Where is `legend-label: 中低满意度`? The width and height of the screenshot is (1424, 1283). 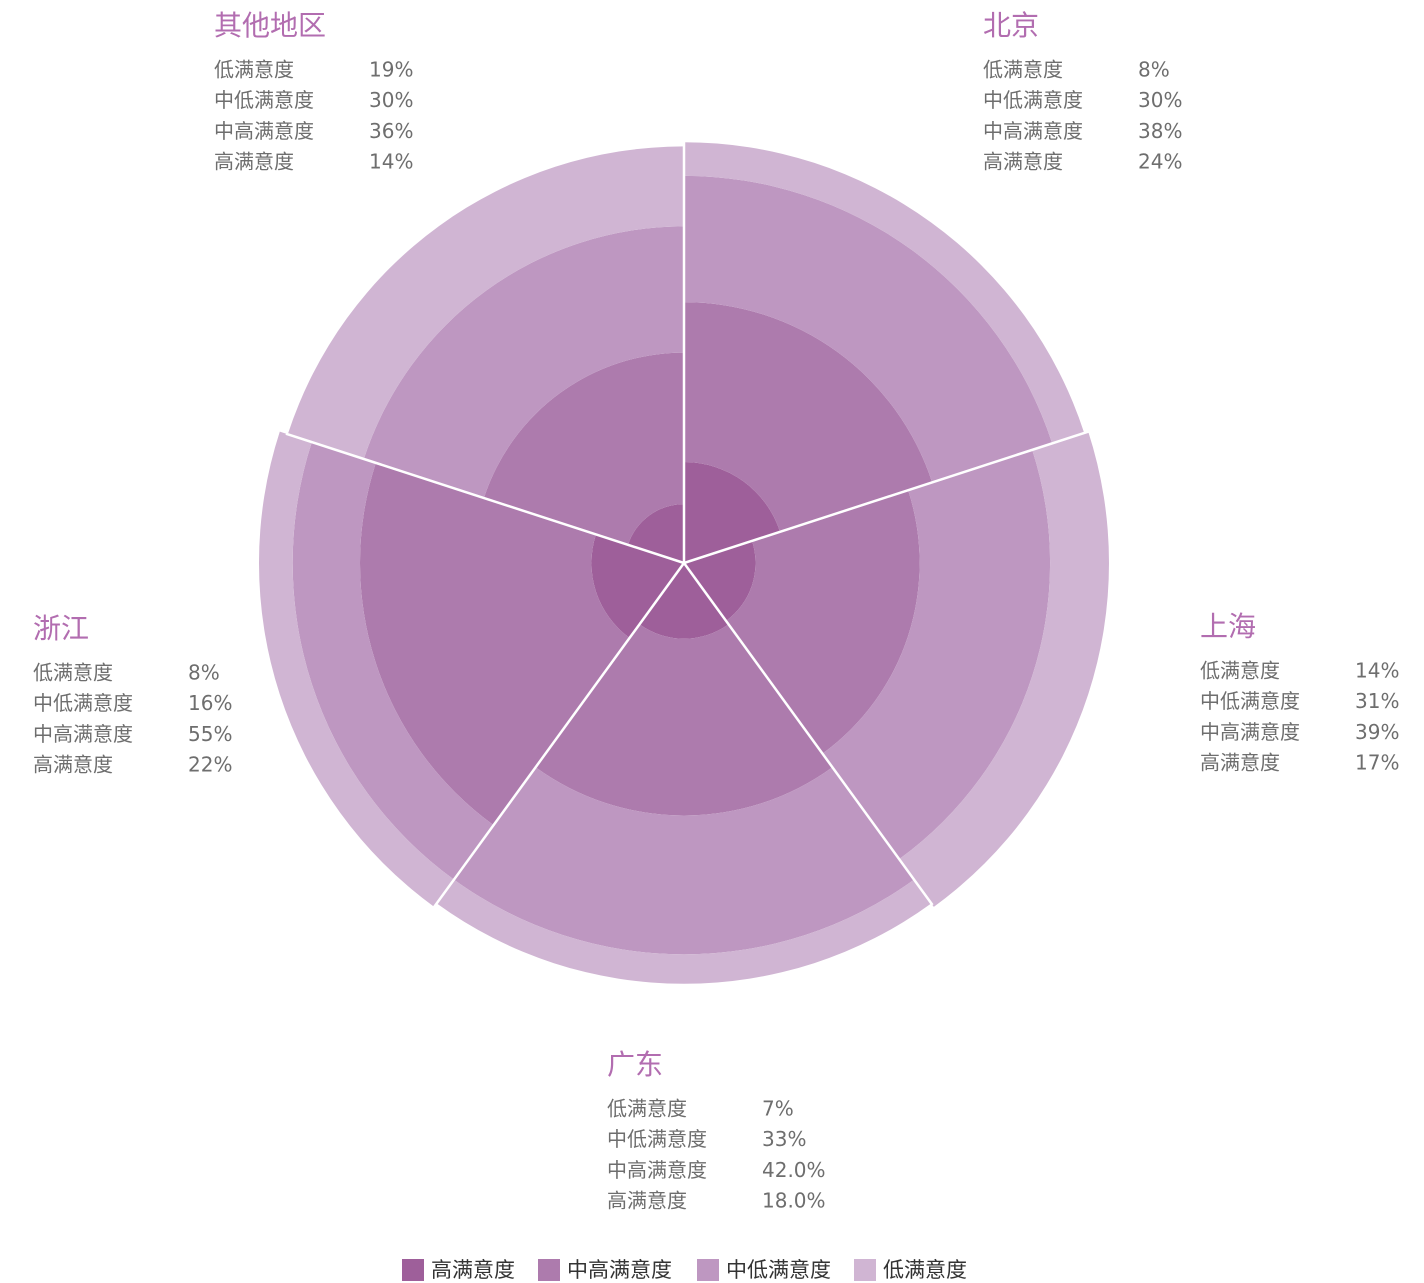
legend-label: 中低满意度 is located at coordinates (778, 1270).